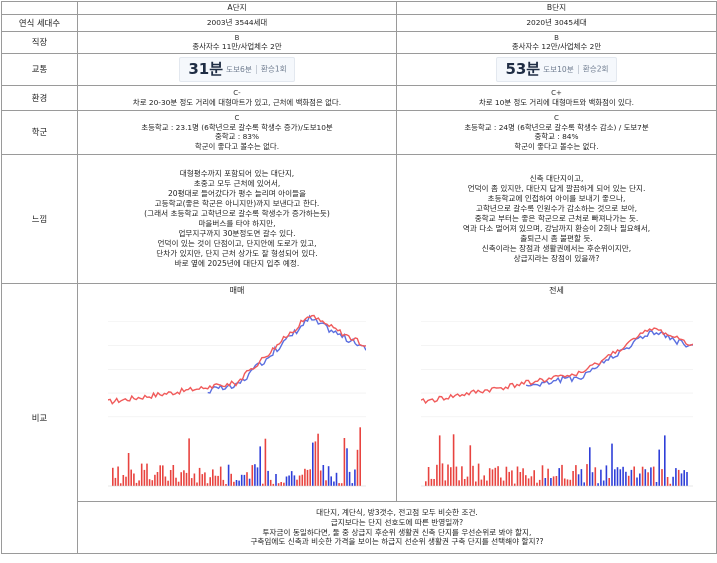 The image size is (717, 563). I want to click on year-b: 2020년 3045세대, so click(556, 23).